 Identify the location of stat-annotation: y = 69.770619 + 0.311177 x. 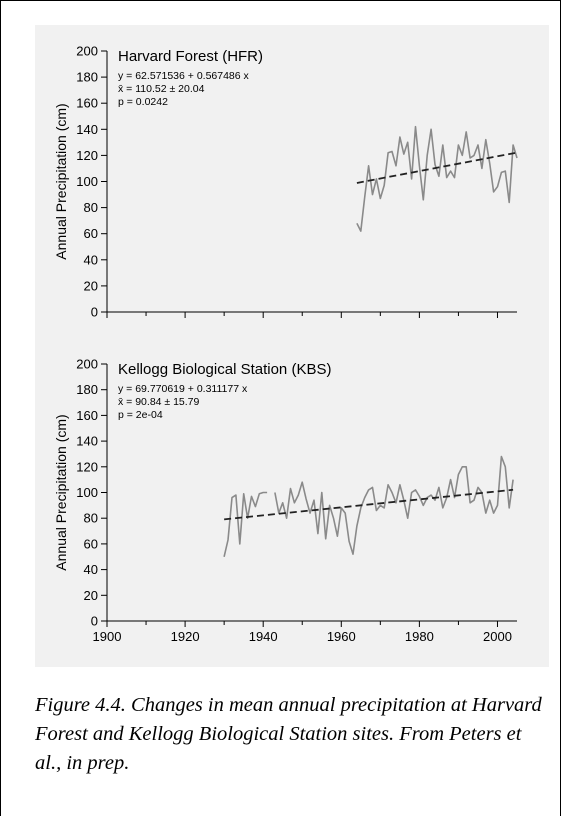
(183, 389).